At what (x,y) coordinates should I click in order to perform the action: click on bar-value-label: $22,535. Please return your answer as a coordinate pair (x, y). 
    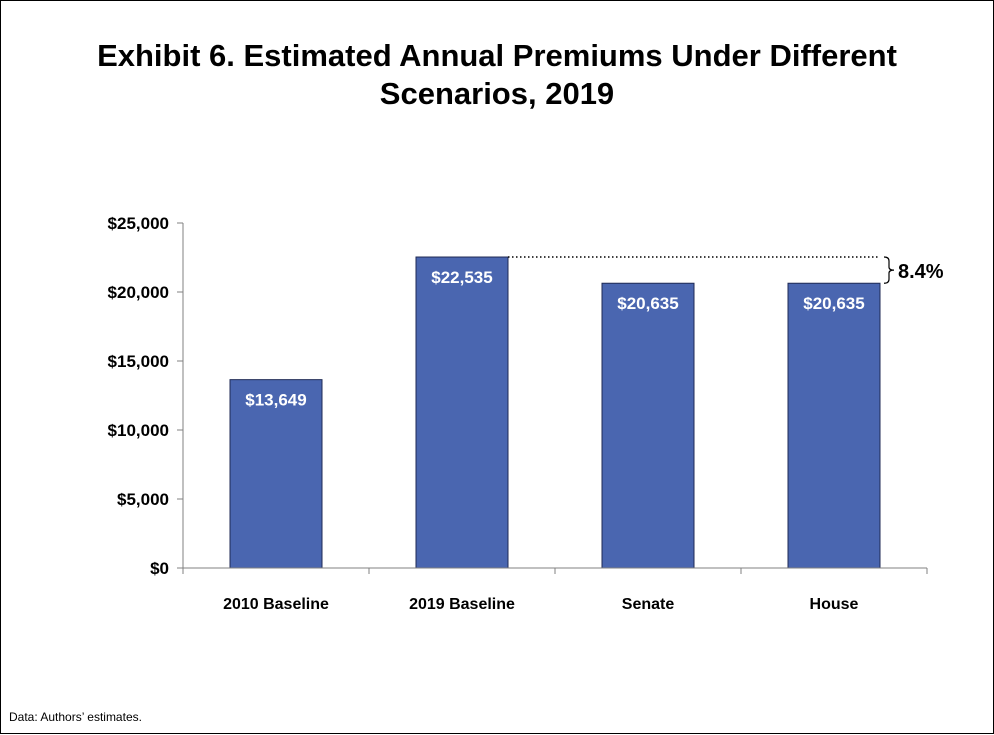
    Looking at the image, I should click on (461, 277).